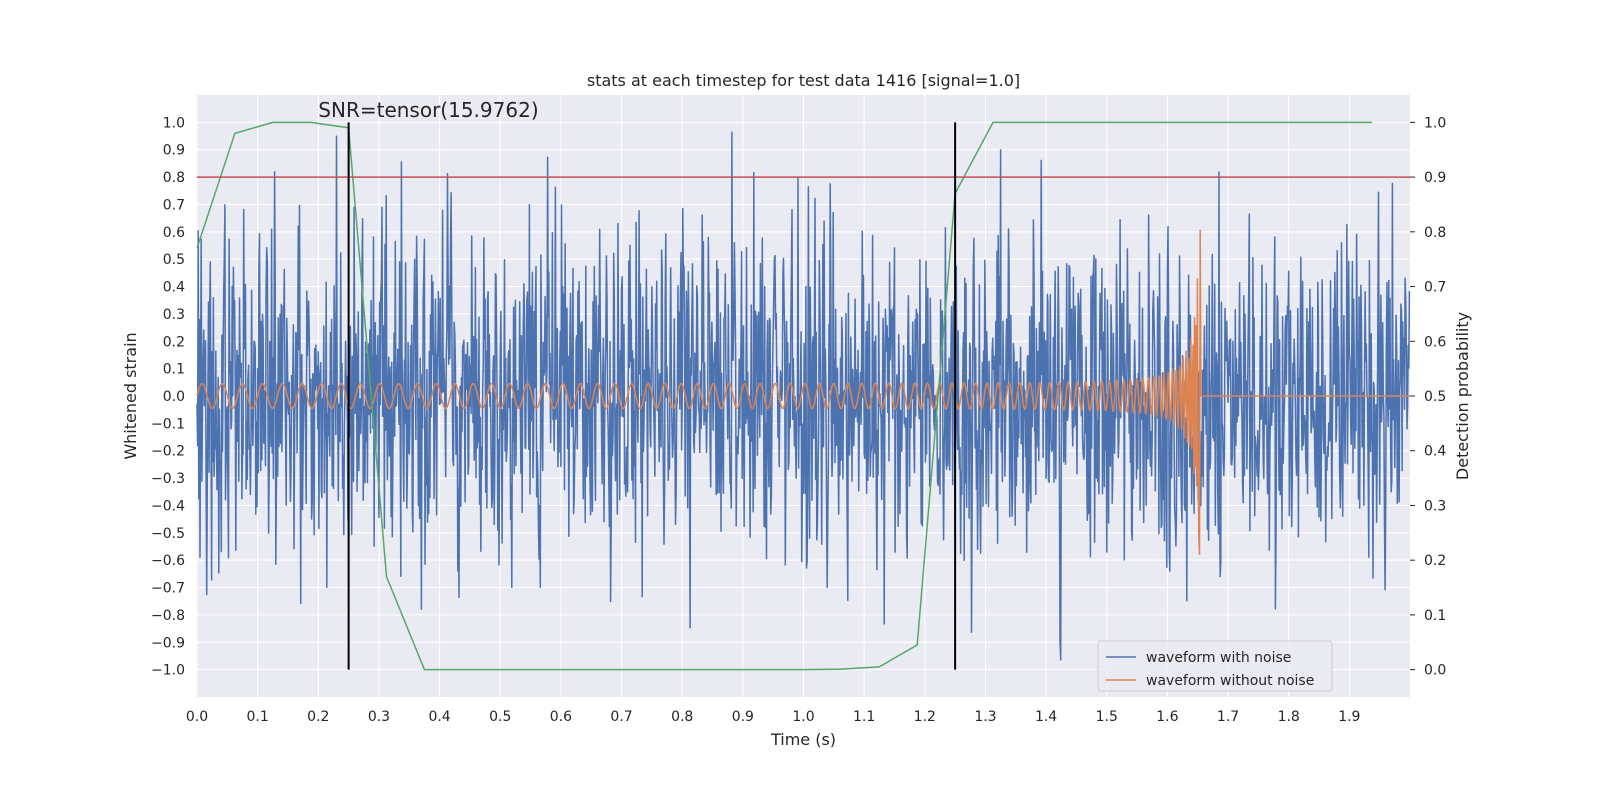  I want to click on y-right-tick-label: 0.4, so click(1435, 452).